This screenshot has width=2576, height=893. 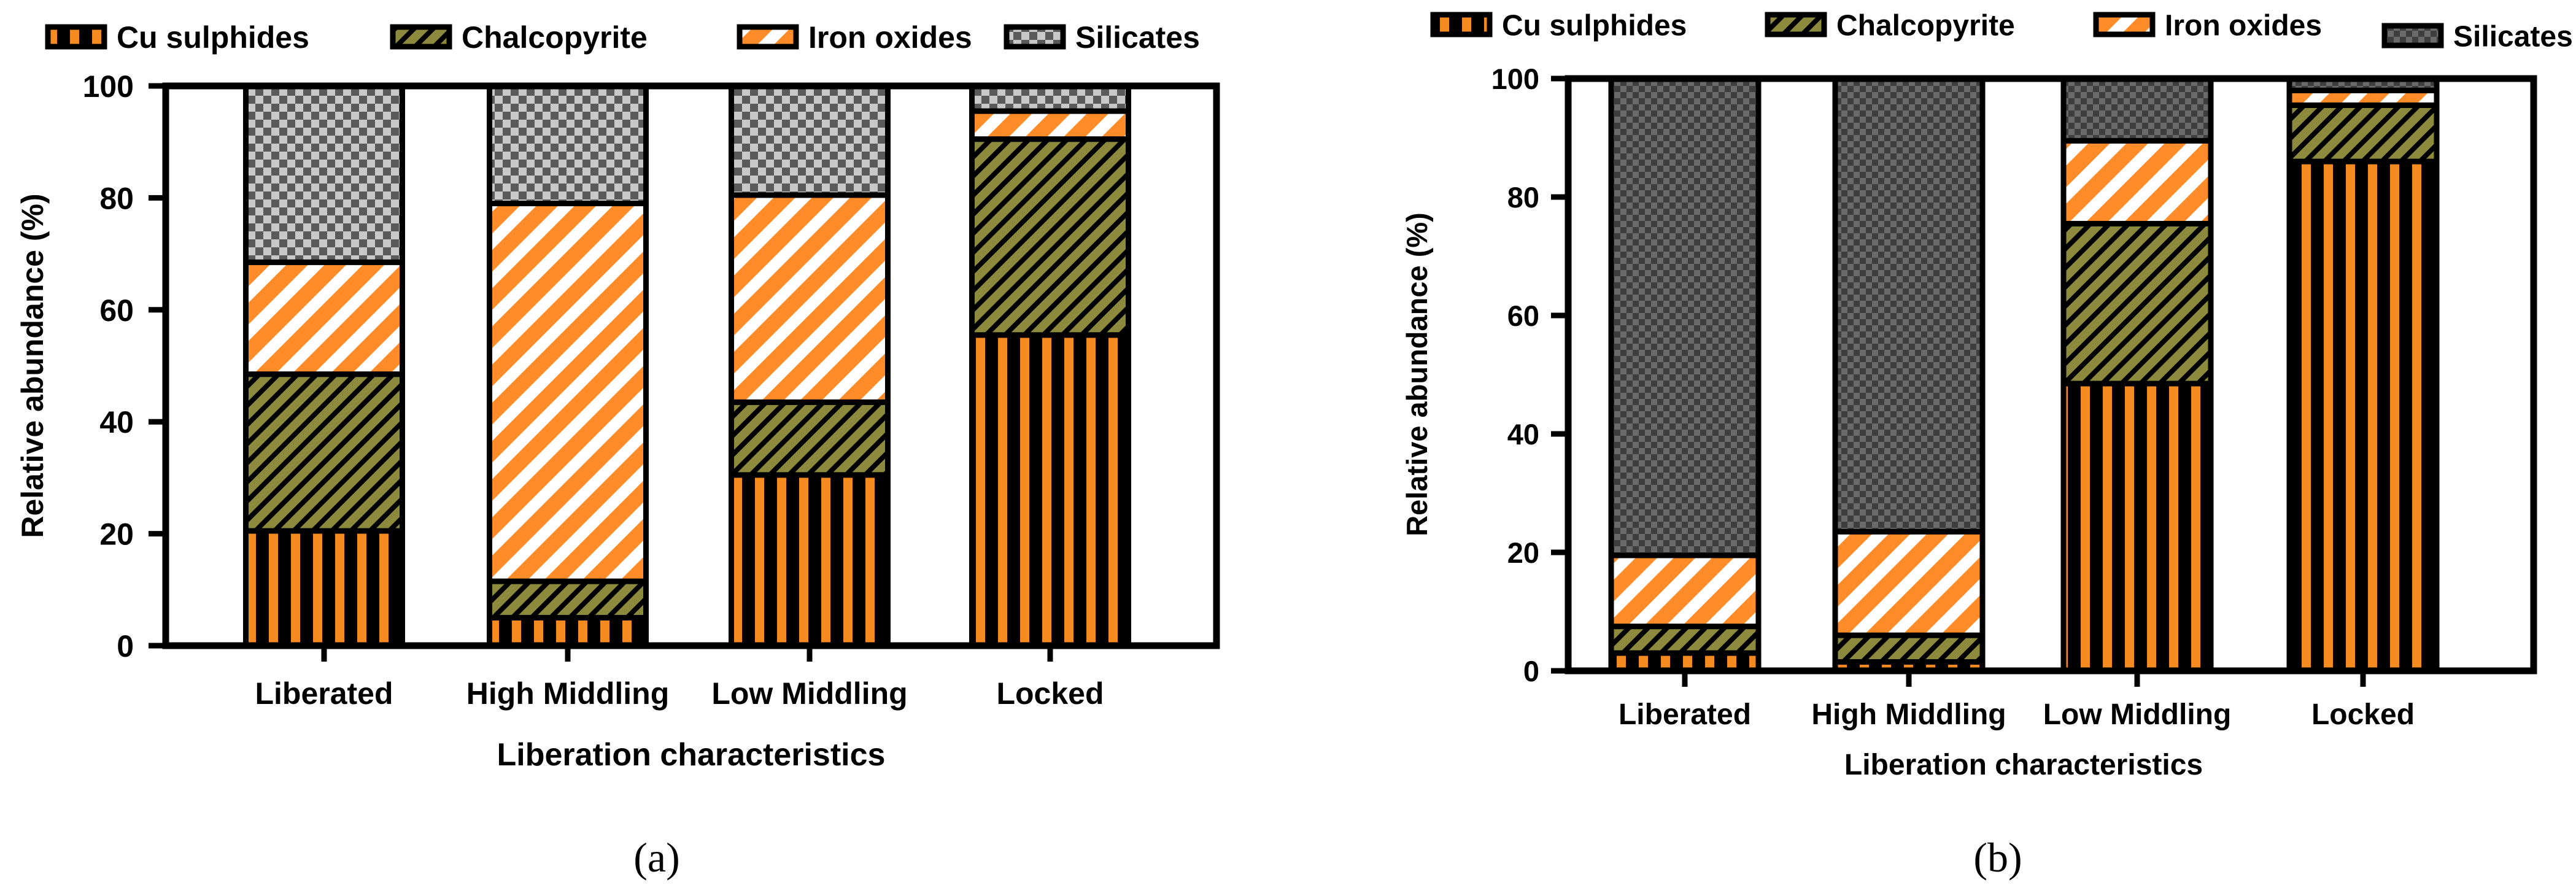 What do you see at coordinates (568, 632) in the screenshot?
I see `bar-high-middling-cu-sulphides` at bounding box center [568, 632].